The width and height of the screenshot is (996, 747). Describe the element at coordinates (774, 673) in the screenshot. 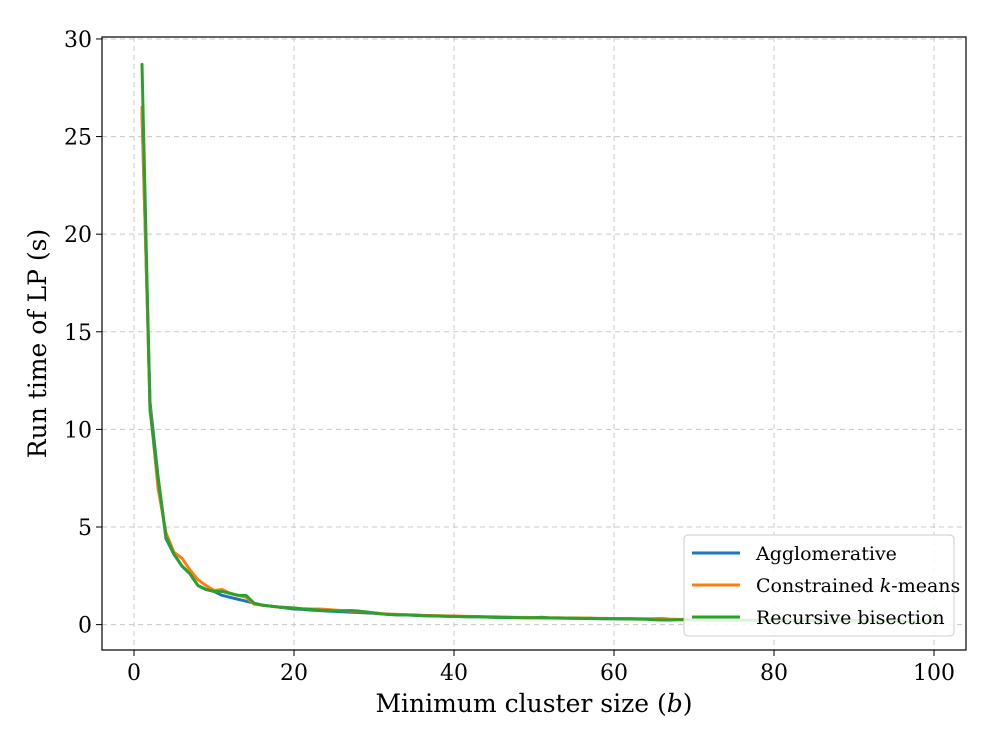

I see `x-tick-label: 80` at that location.